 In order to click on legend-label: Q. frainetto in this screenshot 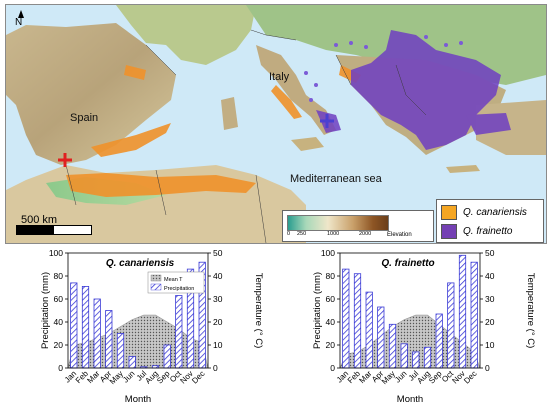, I will do `click(488, 231)`.